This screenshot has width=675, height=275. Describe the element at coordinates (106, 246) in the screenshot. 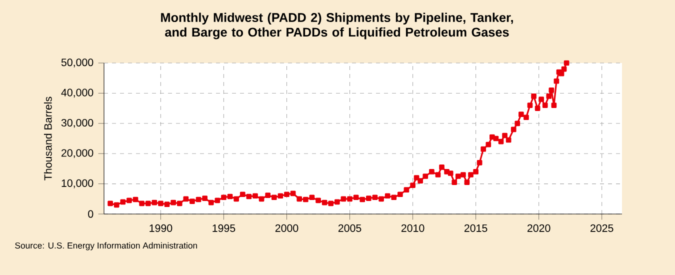

I see `source-note: Source: U.S. Energy Information Administration` at that location.